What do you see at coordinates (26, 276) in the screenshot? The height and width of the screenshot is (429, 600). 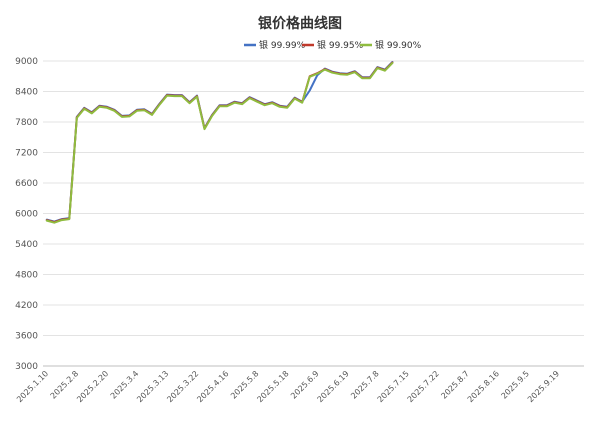 I see `y-tick-label: 4800` at bounding box center [26, 276].